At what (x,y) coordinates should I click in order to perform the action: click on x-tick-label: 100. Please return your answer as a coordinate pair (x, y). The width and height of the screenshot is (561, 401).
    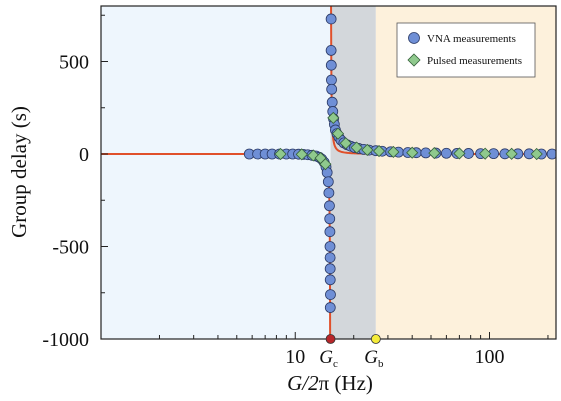
    Looking at the image, I should click on (489, 357).